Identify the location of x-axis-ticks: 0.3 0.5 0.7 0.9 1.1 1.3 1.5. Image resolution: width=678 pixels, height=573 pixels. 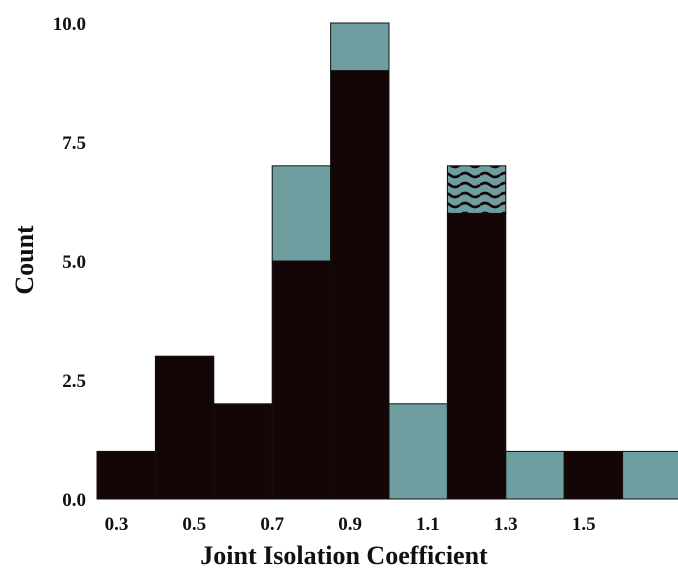
(350, 524).